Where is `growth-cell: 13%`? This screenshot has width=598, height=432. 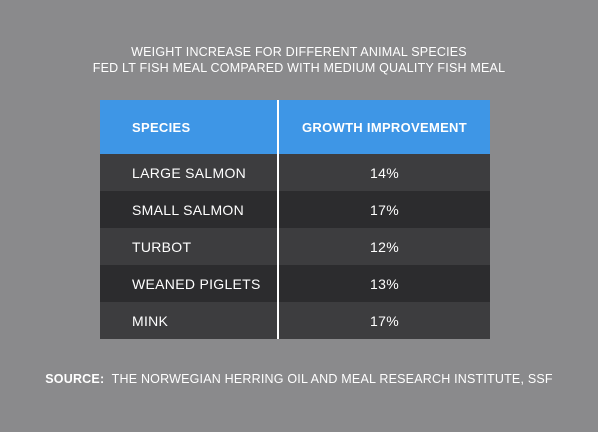 growth-cell: 13% is located at coordinates (384, 283).